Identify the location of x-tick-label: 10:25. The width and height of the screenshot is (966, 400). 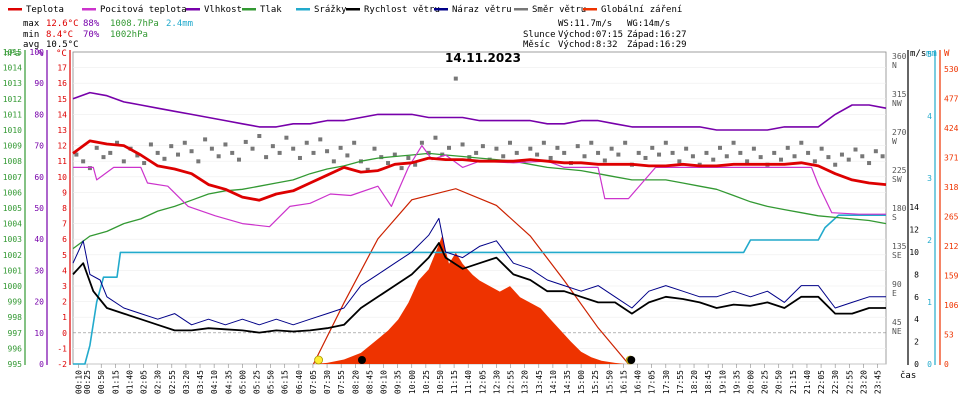
(426, 382).